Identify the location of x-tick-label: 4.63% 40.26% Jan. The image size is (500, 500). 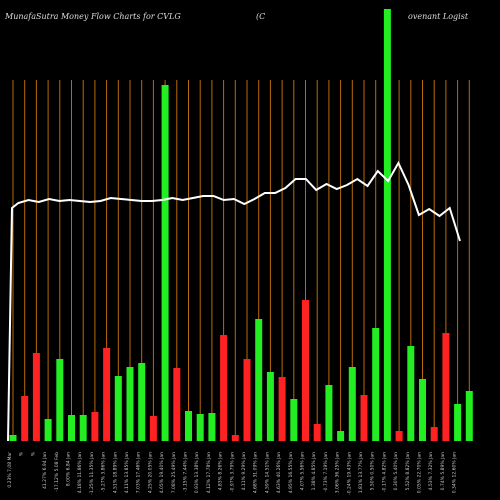
(279, 472).